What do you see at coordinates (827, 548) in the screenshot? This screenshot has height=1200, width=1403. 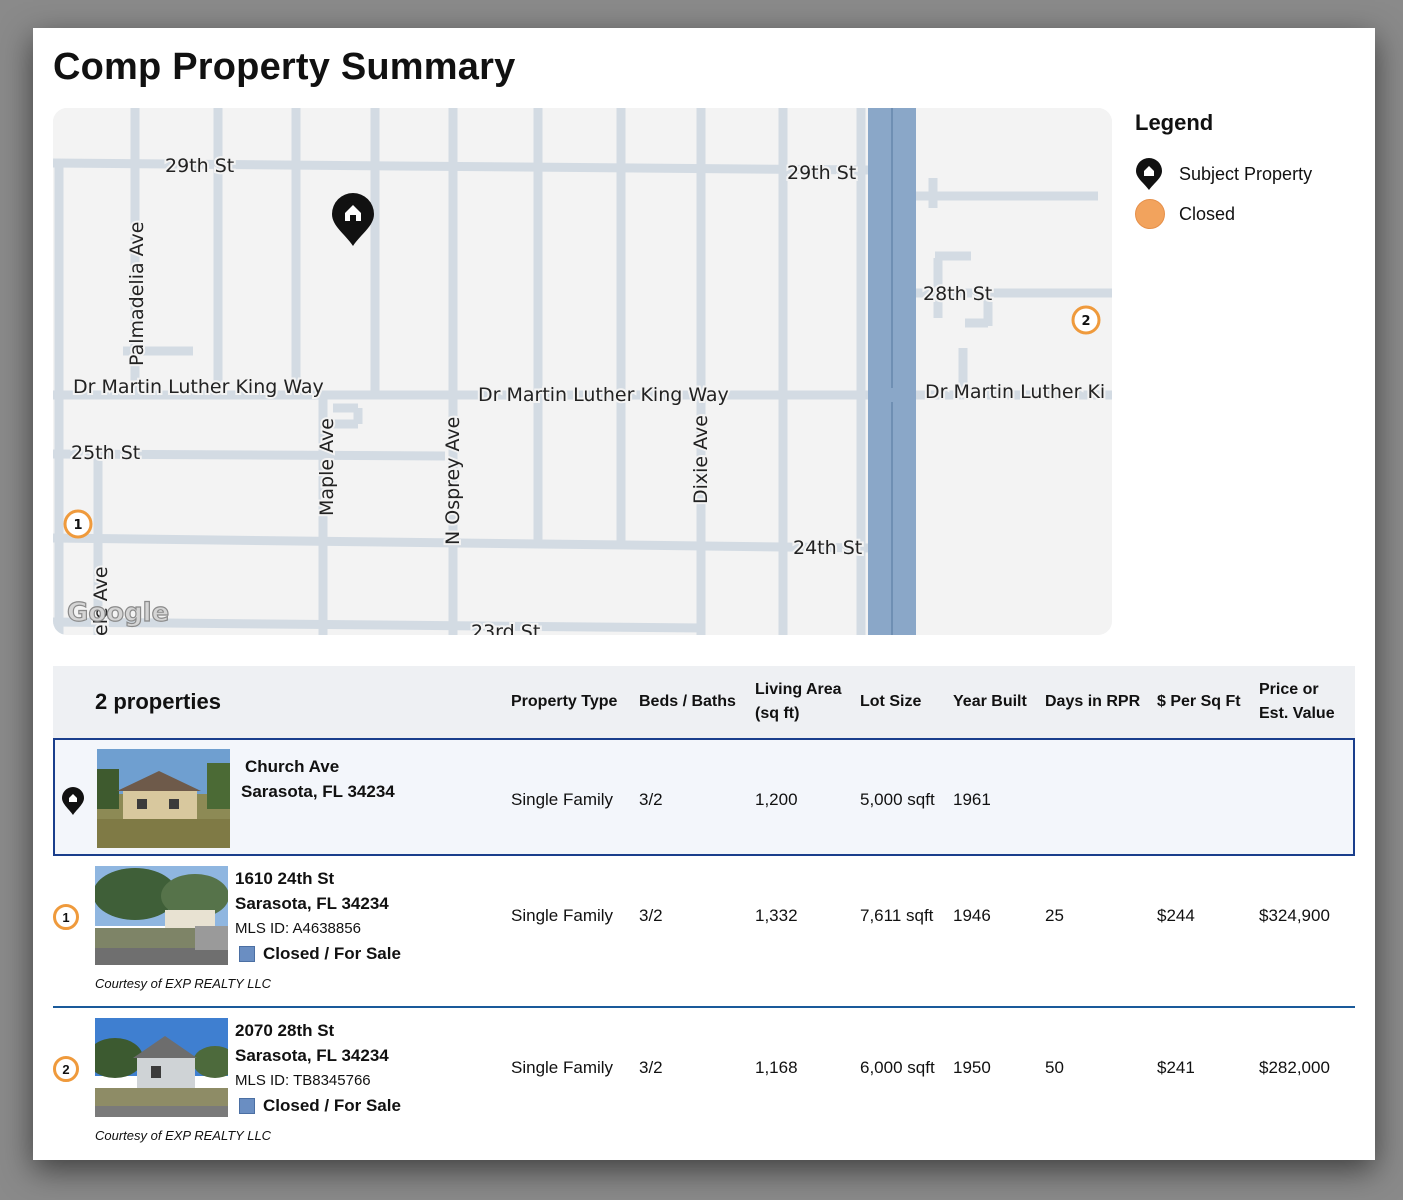 I see `street-label: 24th St` at bounding box center [827, 548].